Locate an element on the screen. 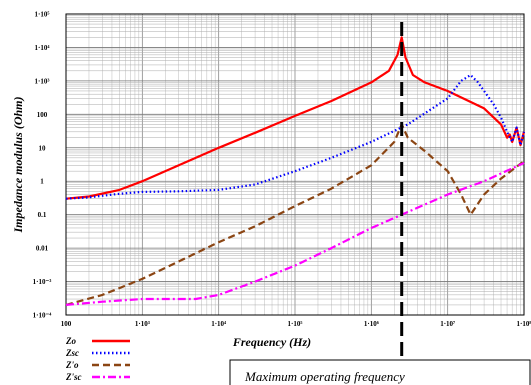 The height and width of the screenshot is (385, 531). y-tick-label: 0.01 is located at coordinates (42, 249).